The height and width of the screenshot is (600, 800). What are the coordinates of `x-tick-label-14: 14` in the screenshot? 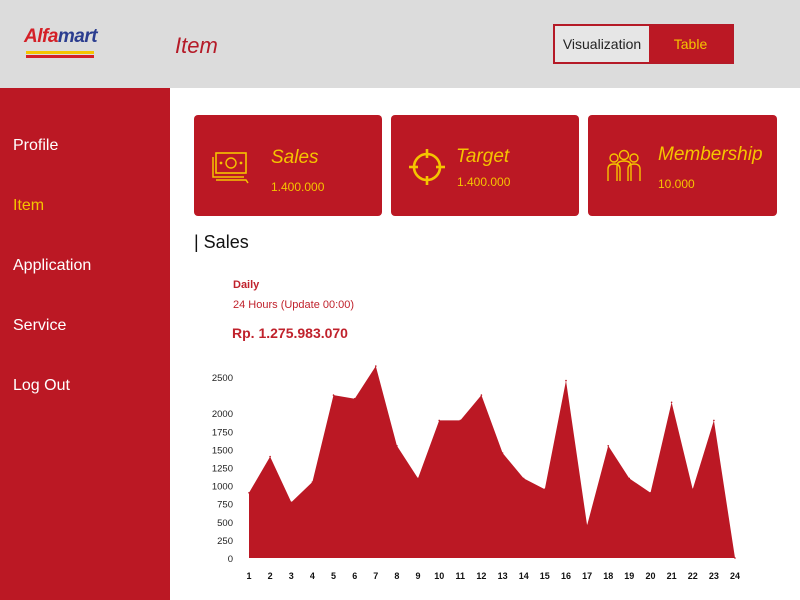 It's located at (524, 576).